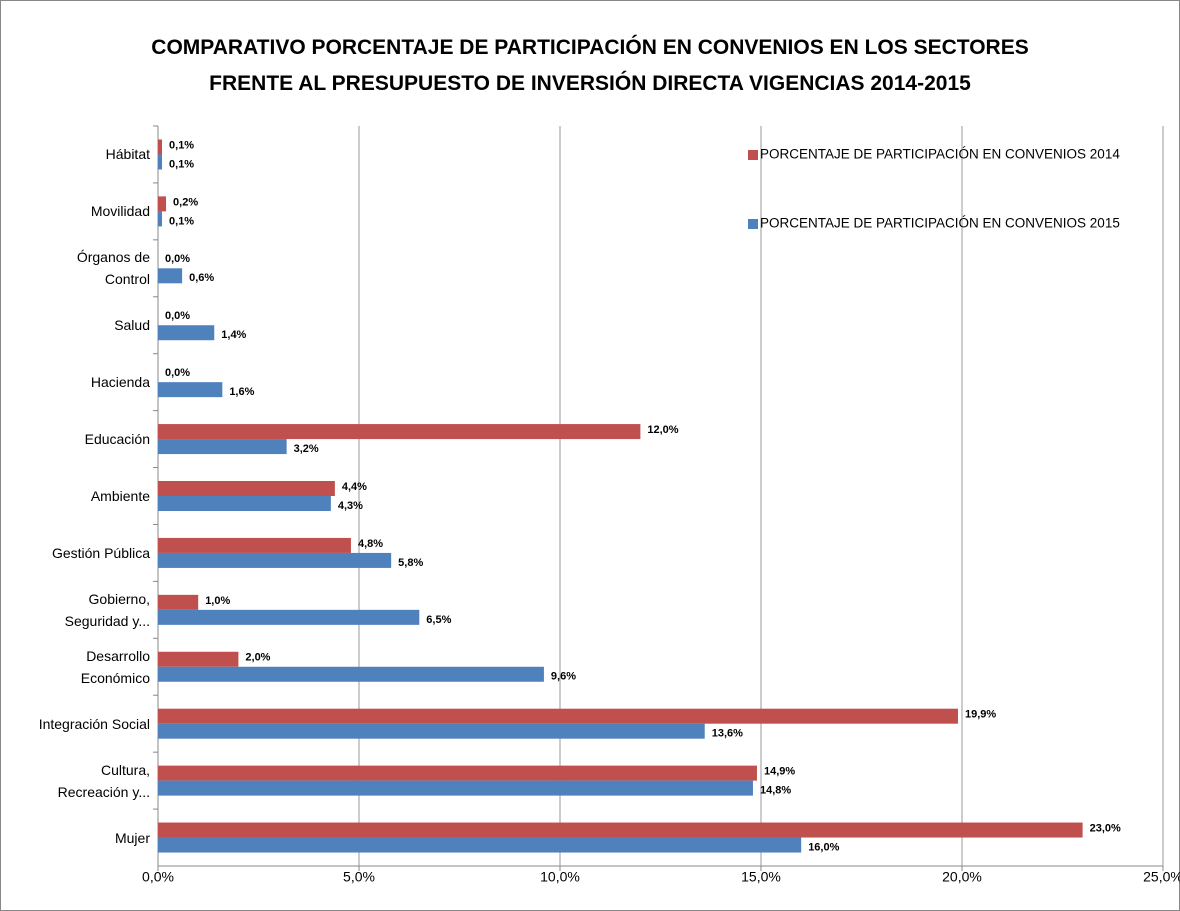  Describe the element at coordinates (563, 677) in the screenshot. I see `data-label: 9,6%` at that location.